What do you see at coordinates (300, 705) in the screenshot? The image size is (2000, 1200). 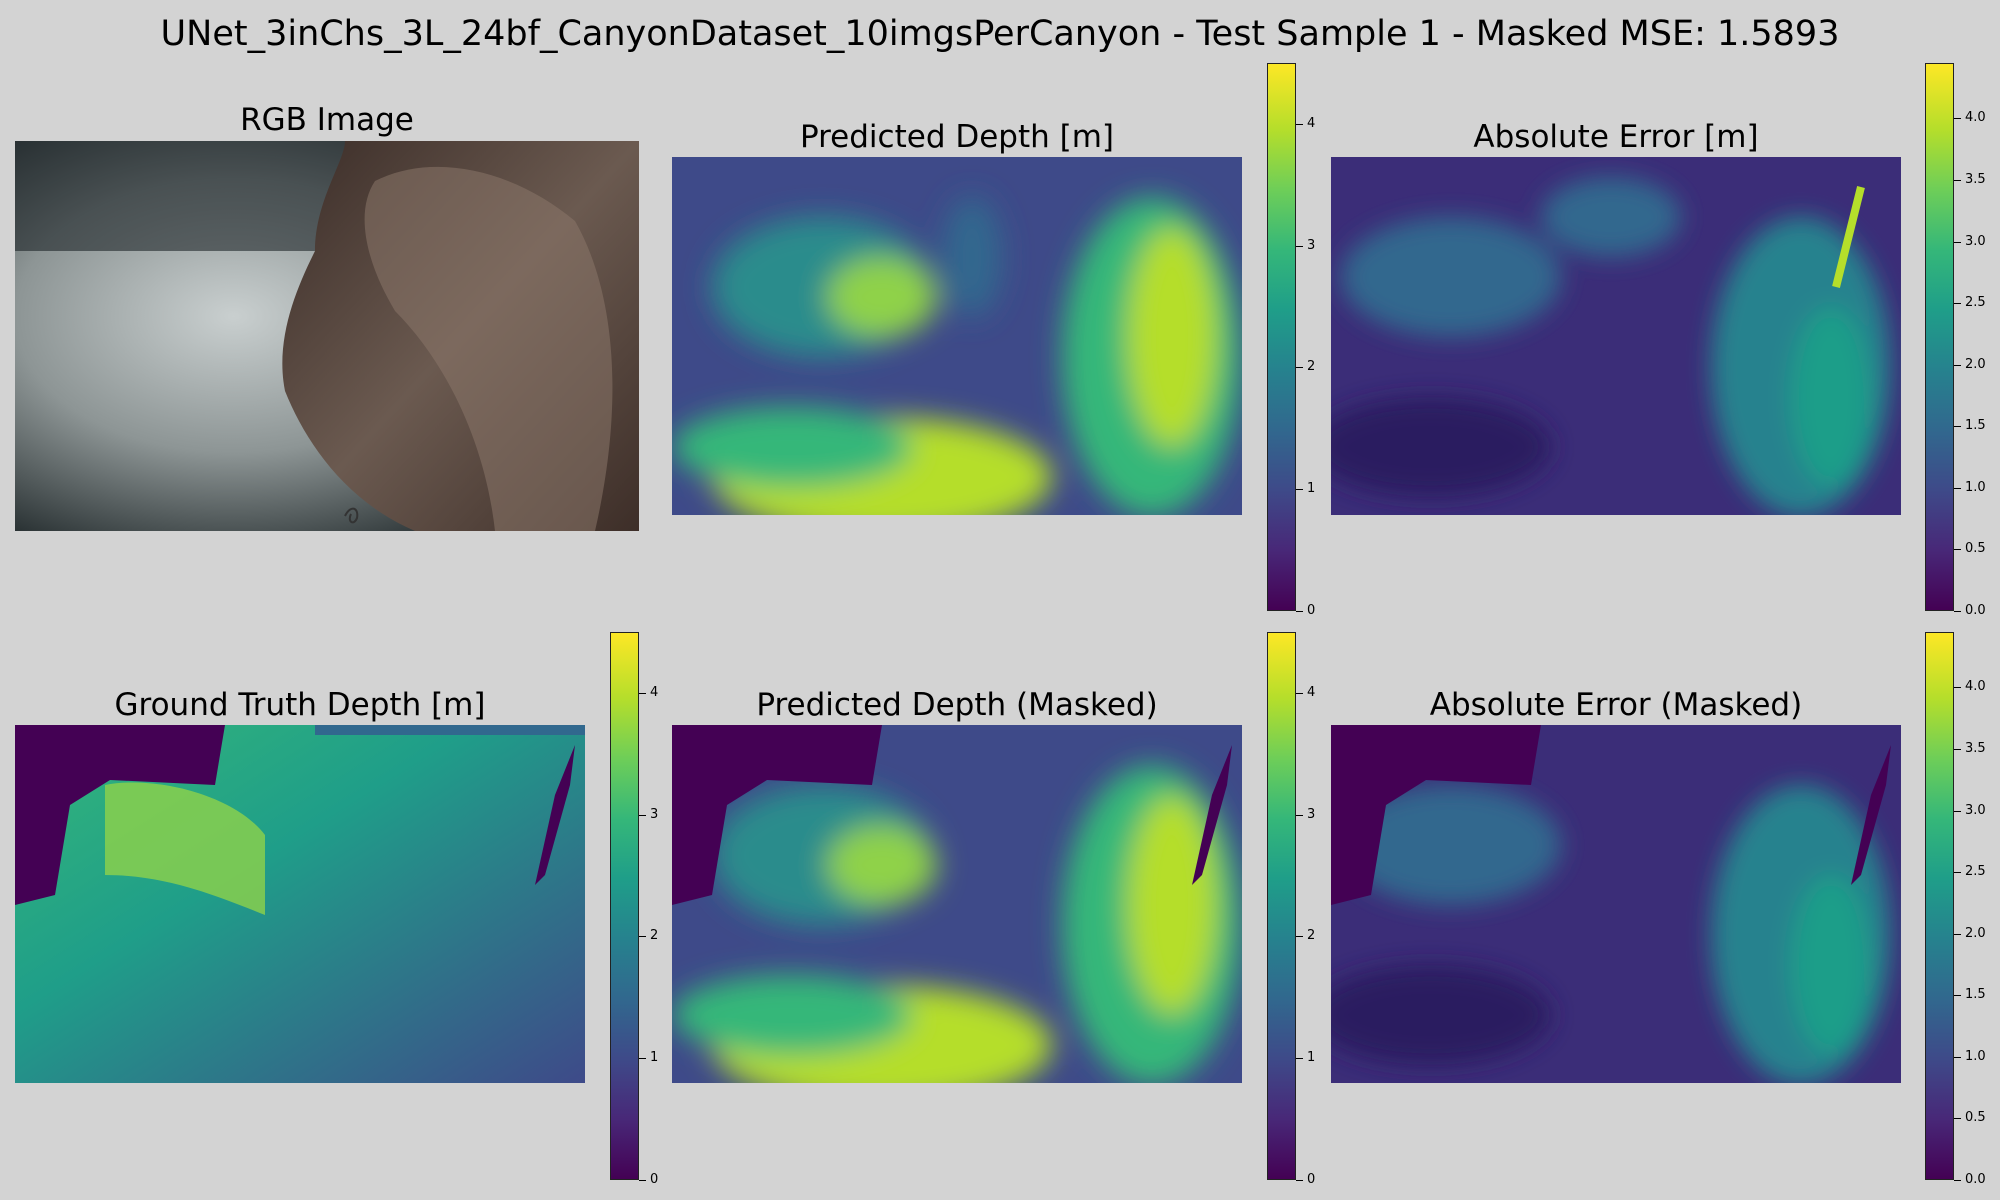 I see `gt-title: Ground Truth Depth [m]` at bounding box center [300, 705].